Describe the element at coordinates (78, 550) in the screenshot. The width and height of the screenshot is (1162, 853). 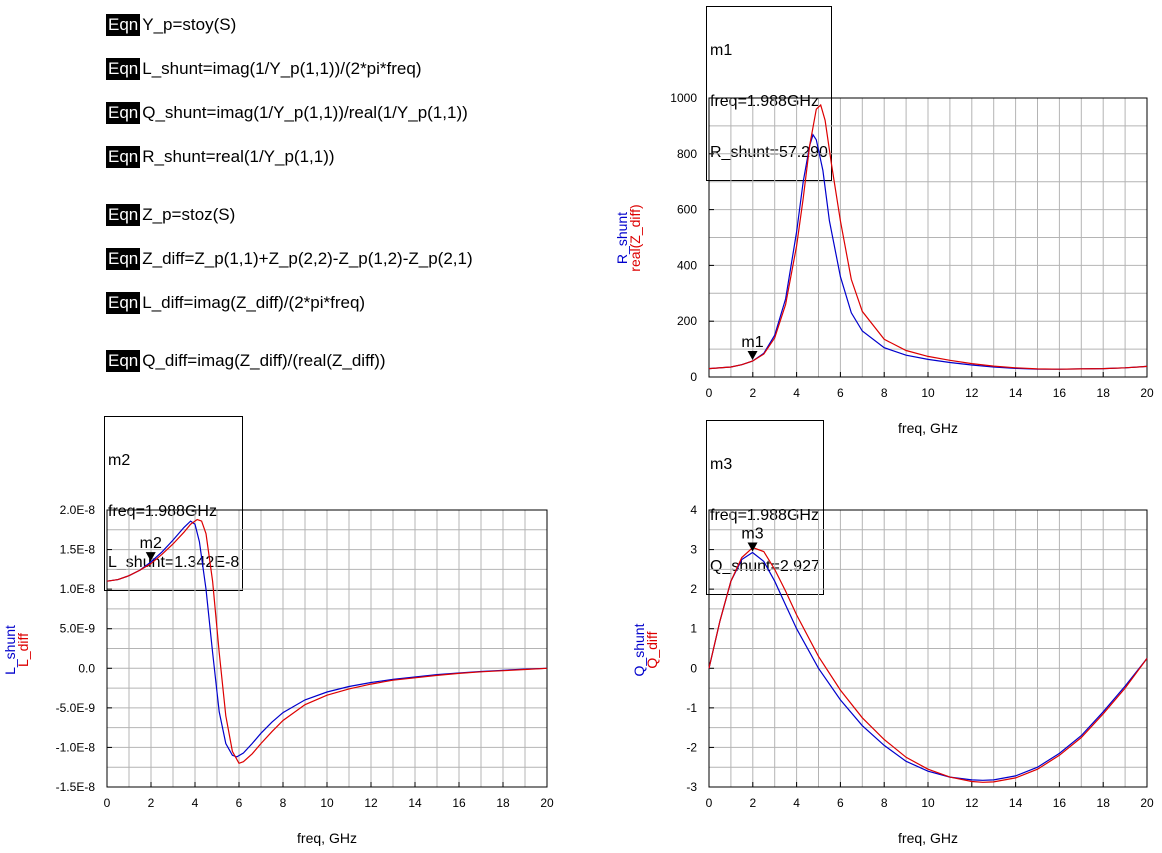
I see `y-tick-label: 1.5E-8` at that location.